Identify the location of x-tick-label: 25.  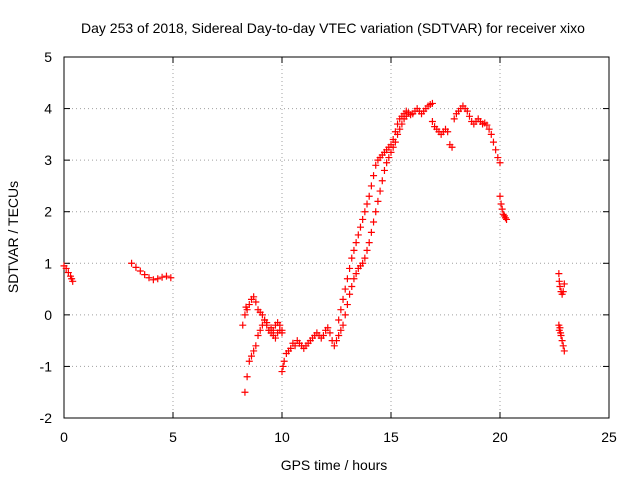
(609, 437).